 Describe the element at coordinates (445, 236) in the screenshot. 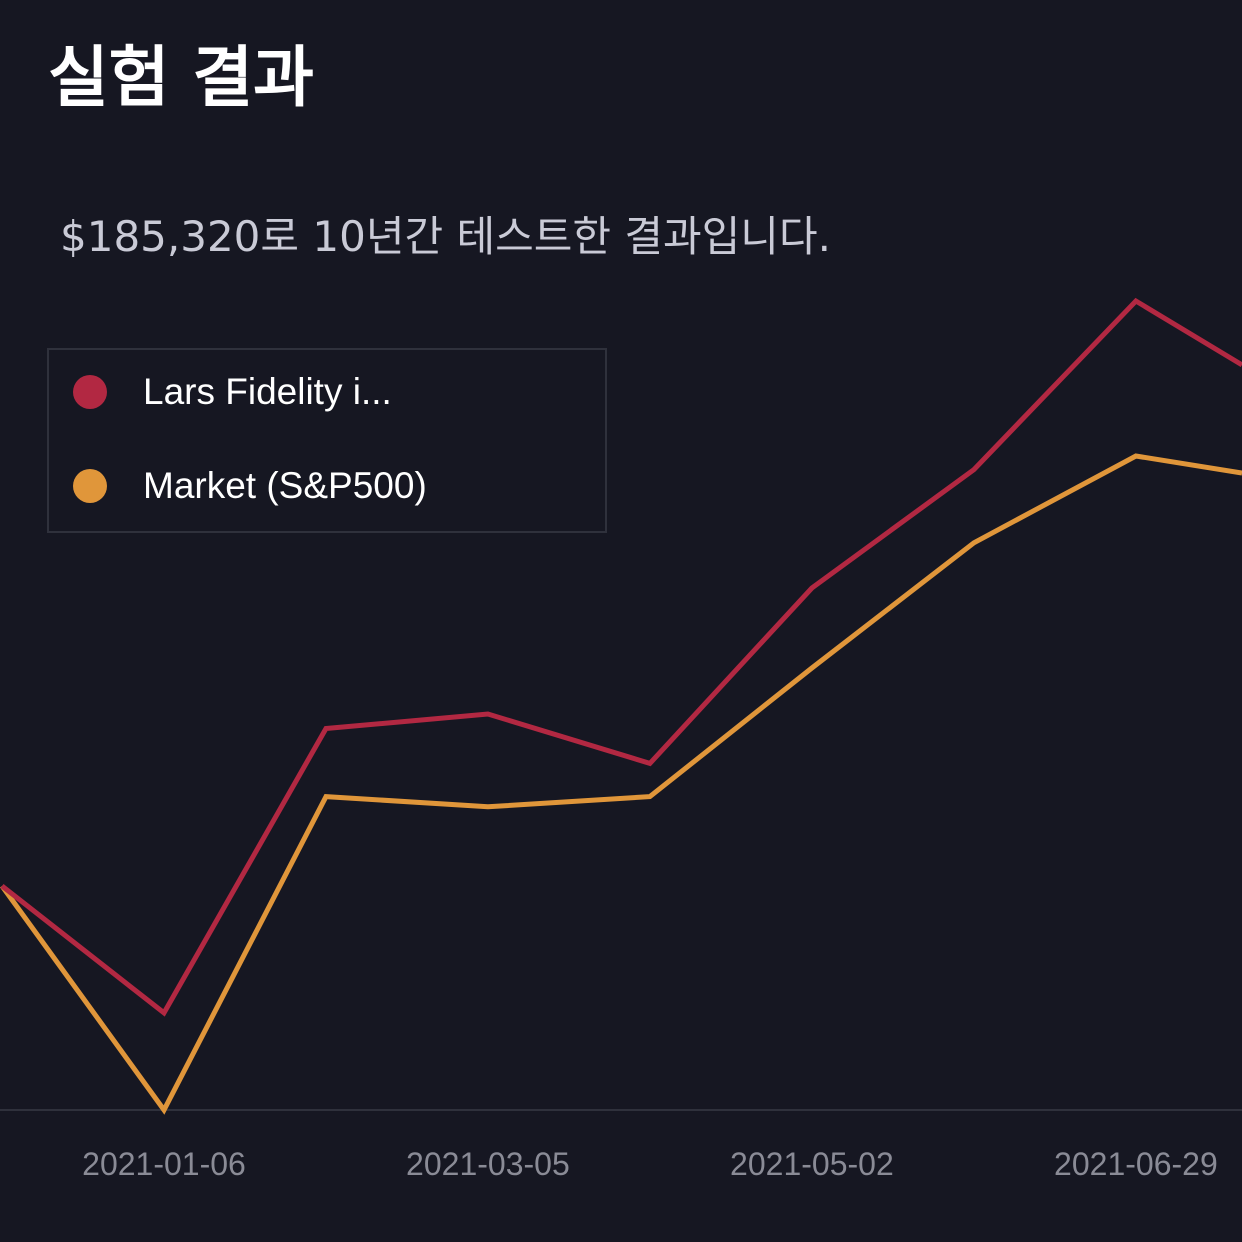

I see `page-subtitle: $185,320로 10년간 테스트한 결과입니다.` at that location.